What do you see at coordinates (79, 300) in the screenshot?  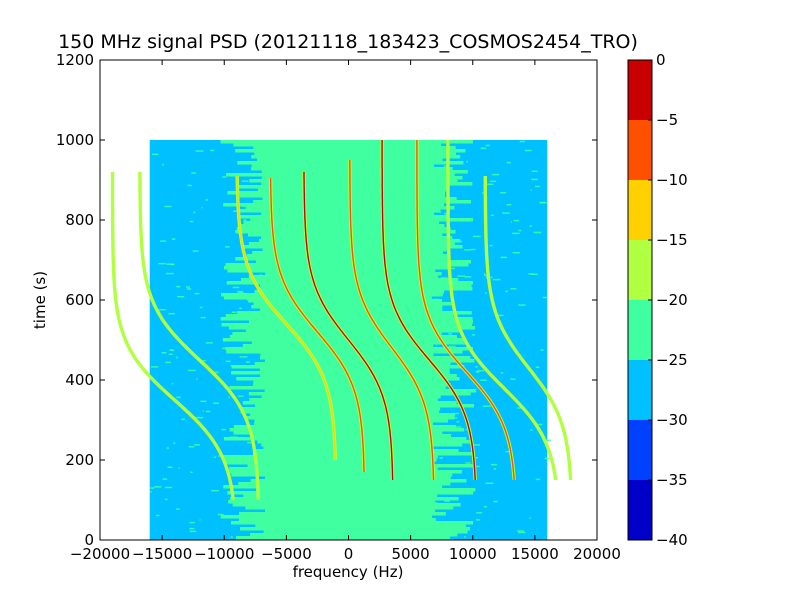 I see `y-tick-label: 600` at bounding box center [79, 300].